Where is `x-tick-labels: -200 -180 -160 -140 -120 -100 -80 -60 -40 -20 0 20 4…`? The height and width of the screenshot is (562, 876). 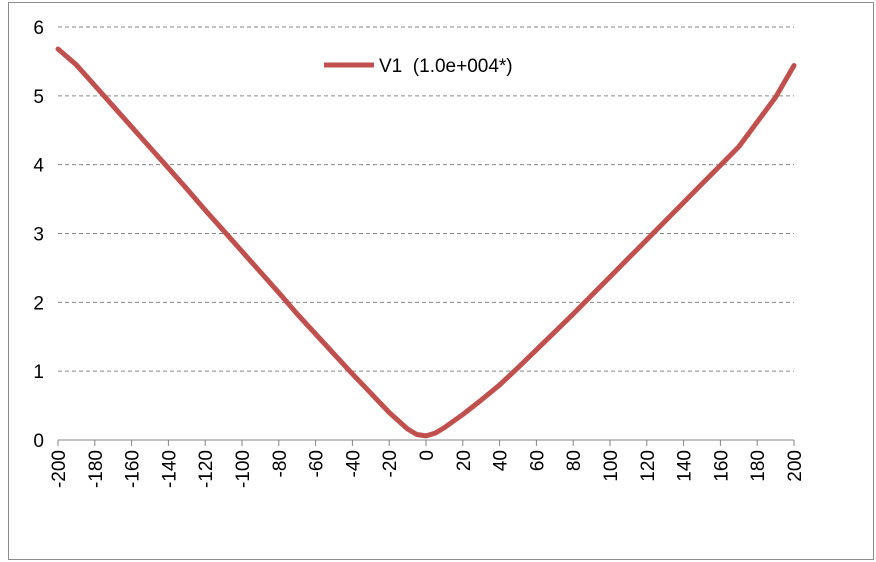
x-tick-labels: -200 -180 -160 -140 -120 -100 -80 -60 -40 -20 0 20 4… is located at coordinates (427, 469).